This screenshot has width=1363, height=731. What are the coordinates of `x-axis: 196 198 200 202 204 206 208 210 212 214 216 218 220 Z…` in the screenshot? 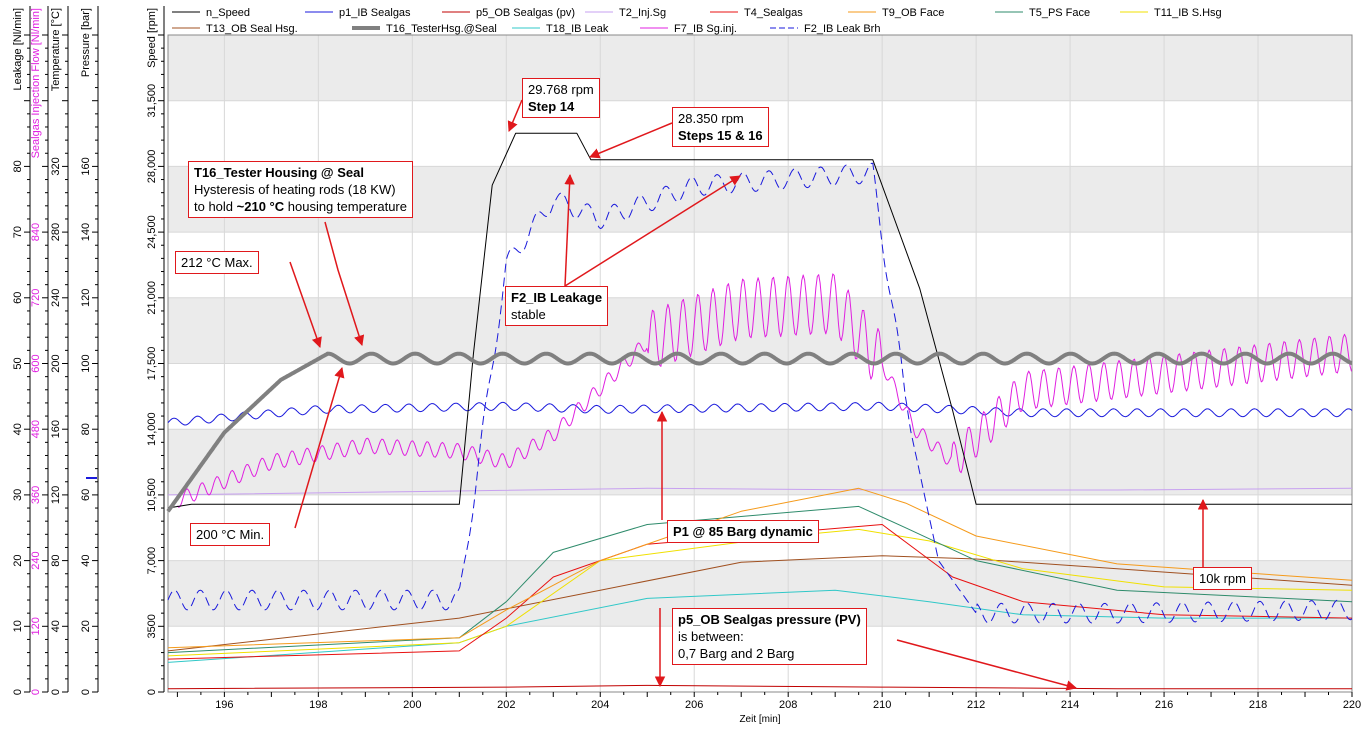 It's located at (768, 708).